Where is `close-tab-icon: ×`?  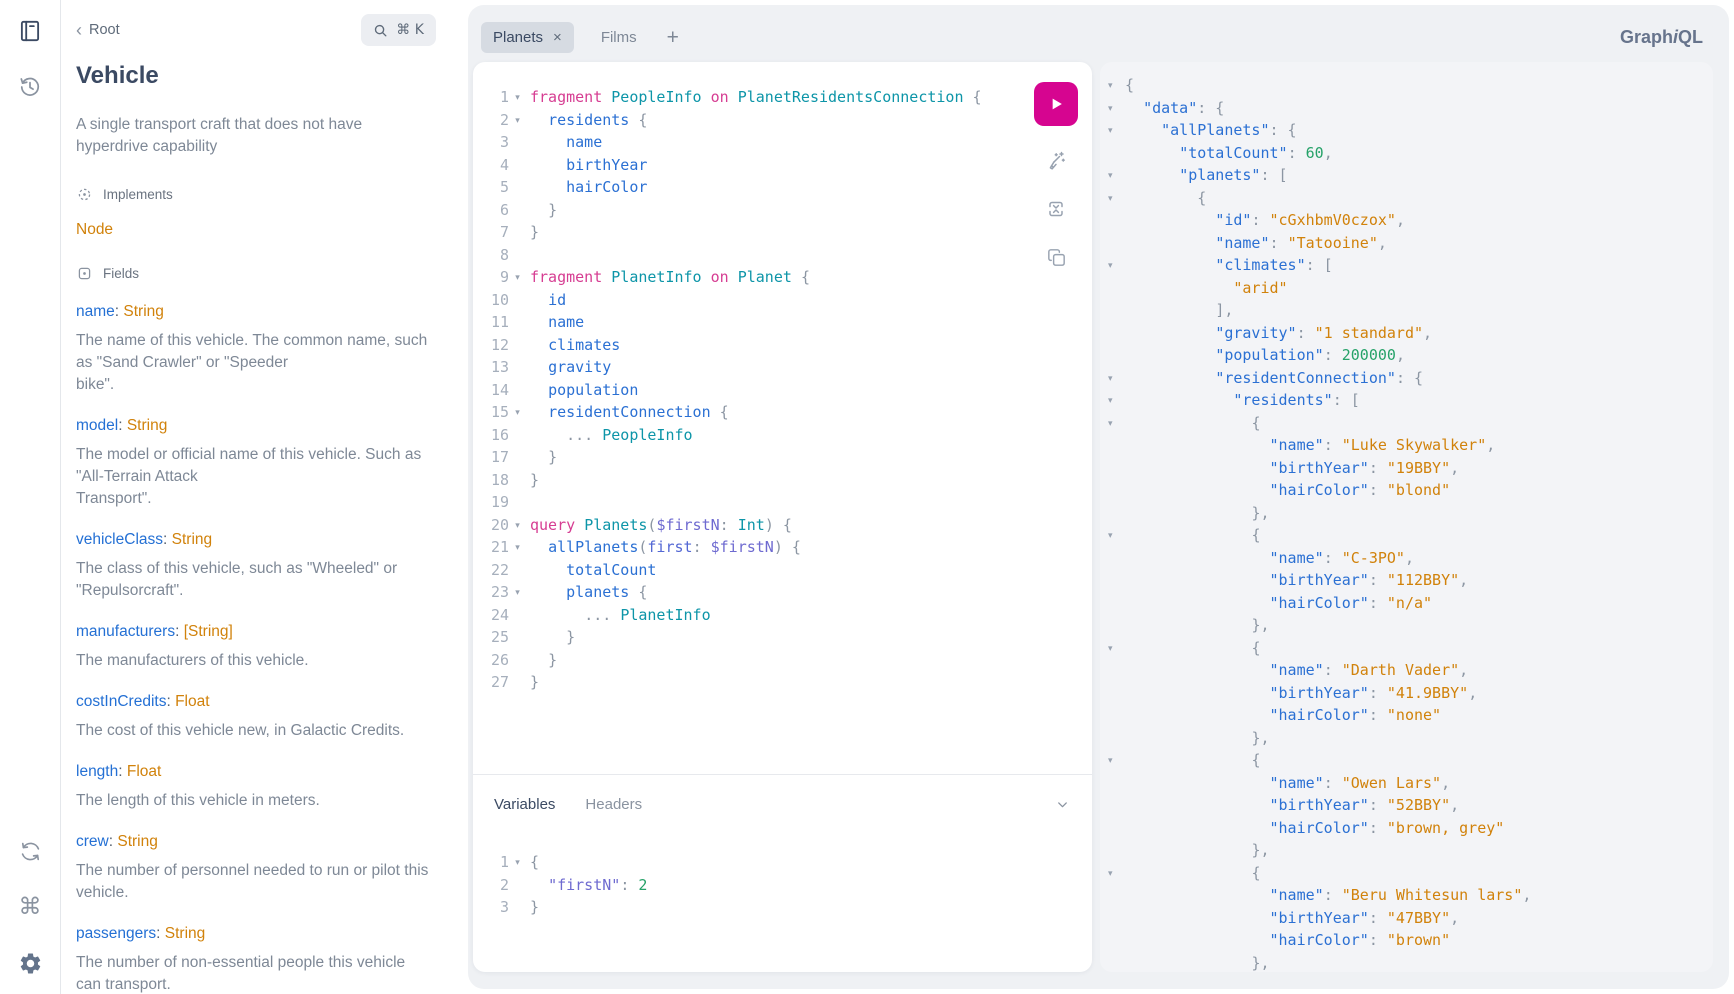 close-tab-icon: × is located at coordinates (557, 37).